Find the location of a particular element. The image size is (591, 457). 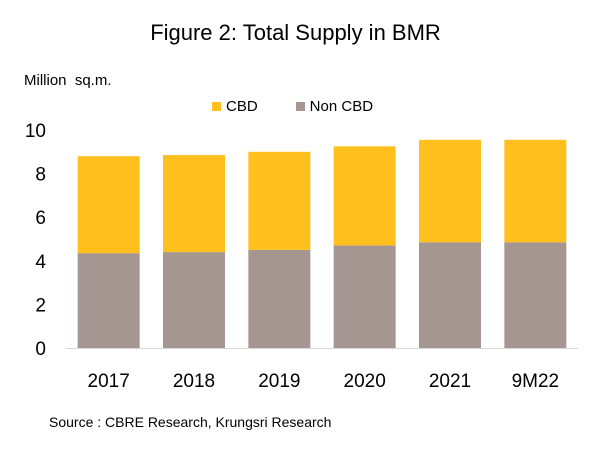

bar-non-cbd-2018 is located at coordinates (194, 300).